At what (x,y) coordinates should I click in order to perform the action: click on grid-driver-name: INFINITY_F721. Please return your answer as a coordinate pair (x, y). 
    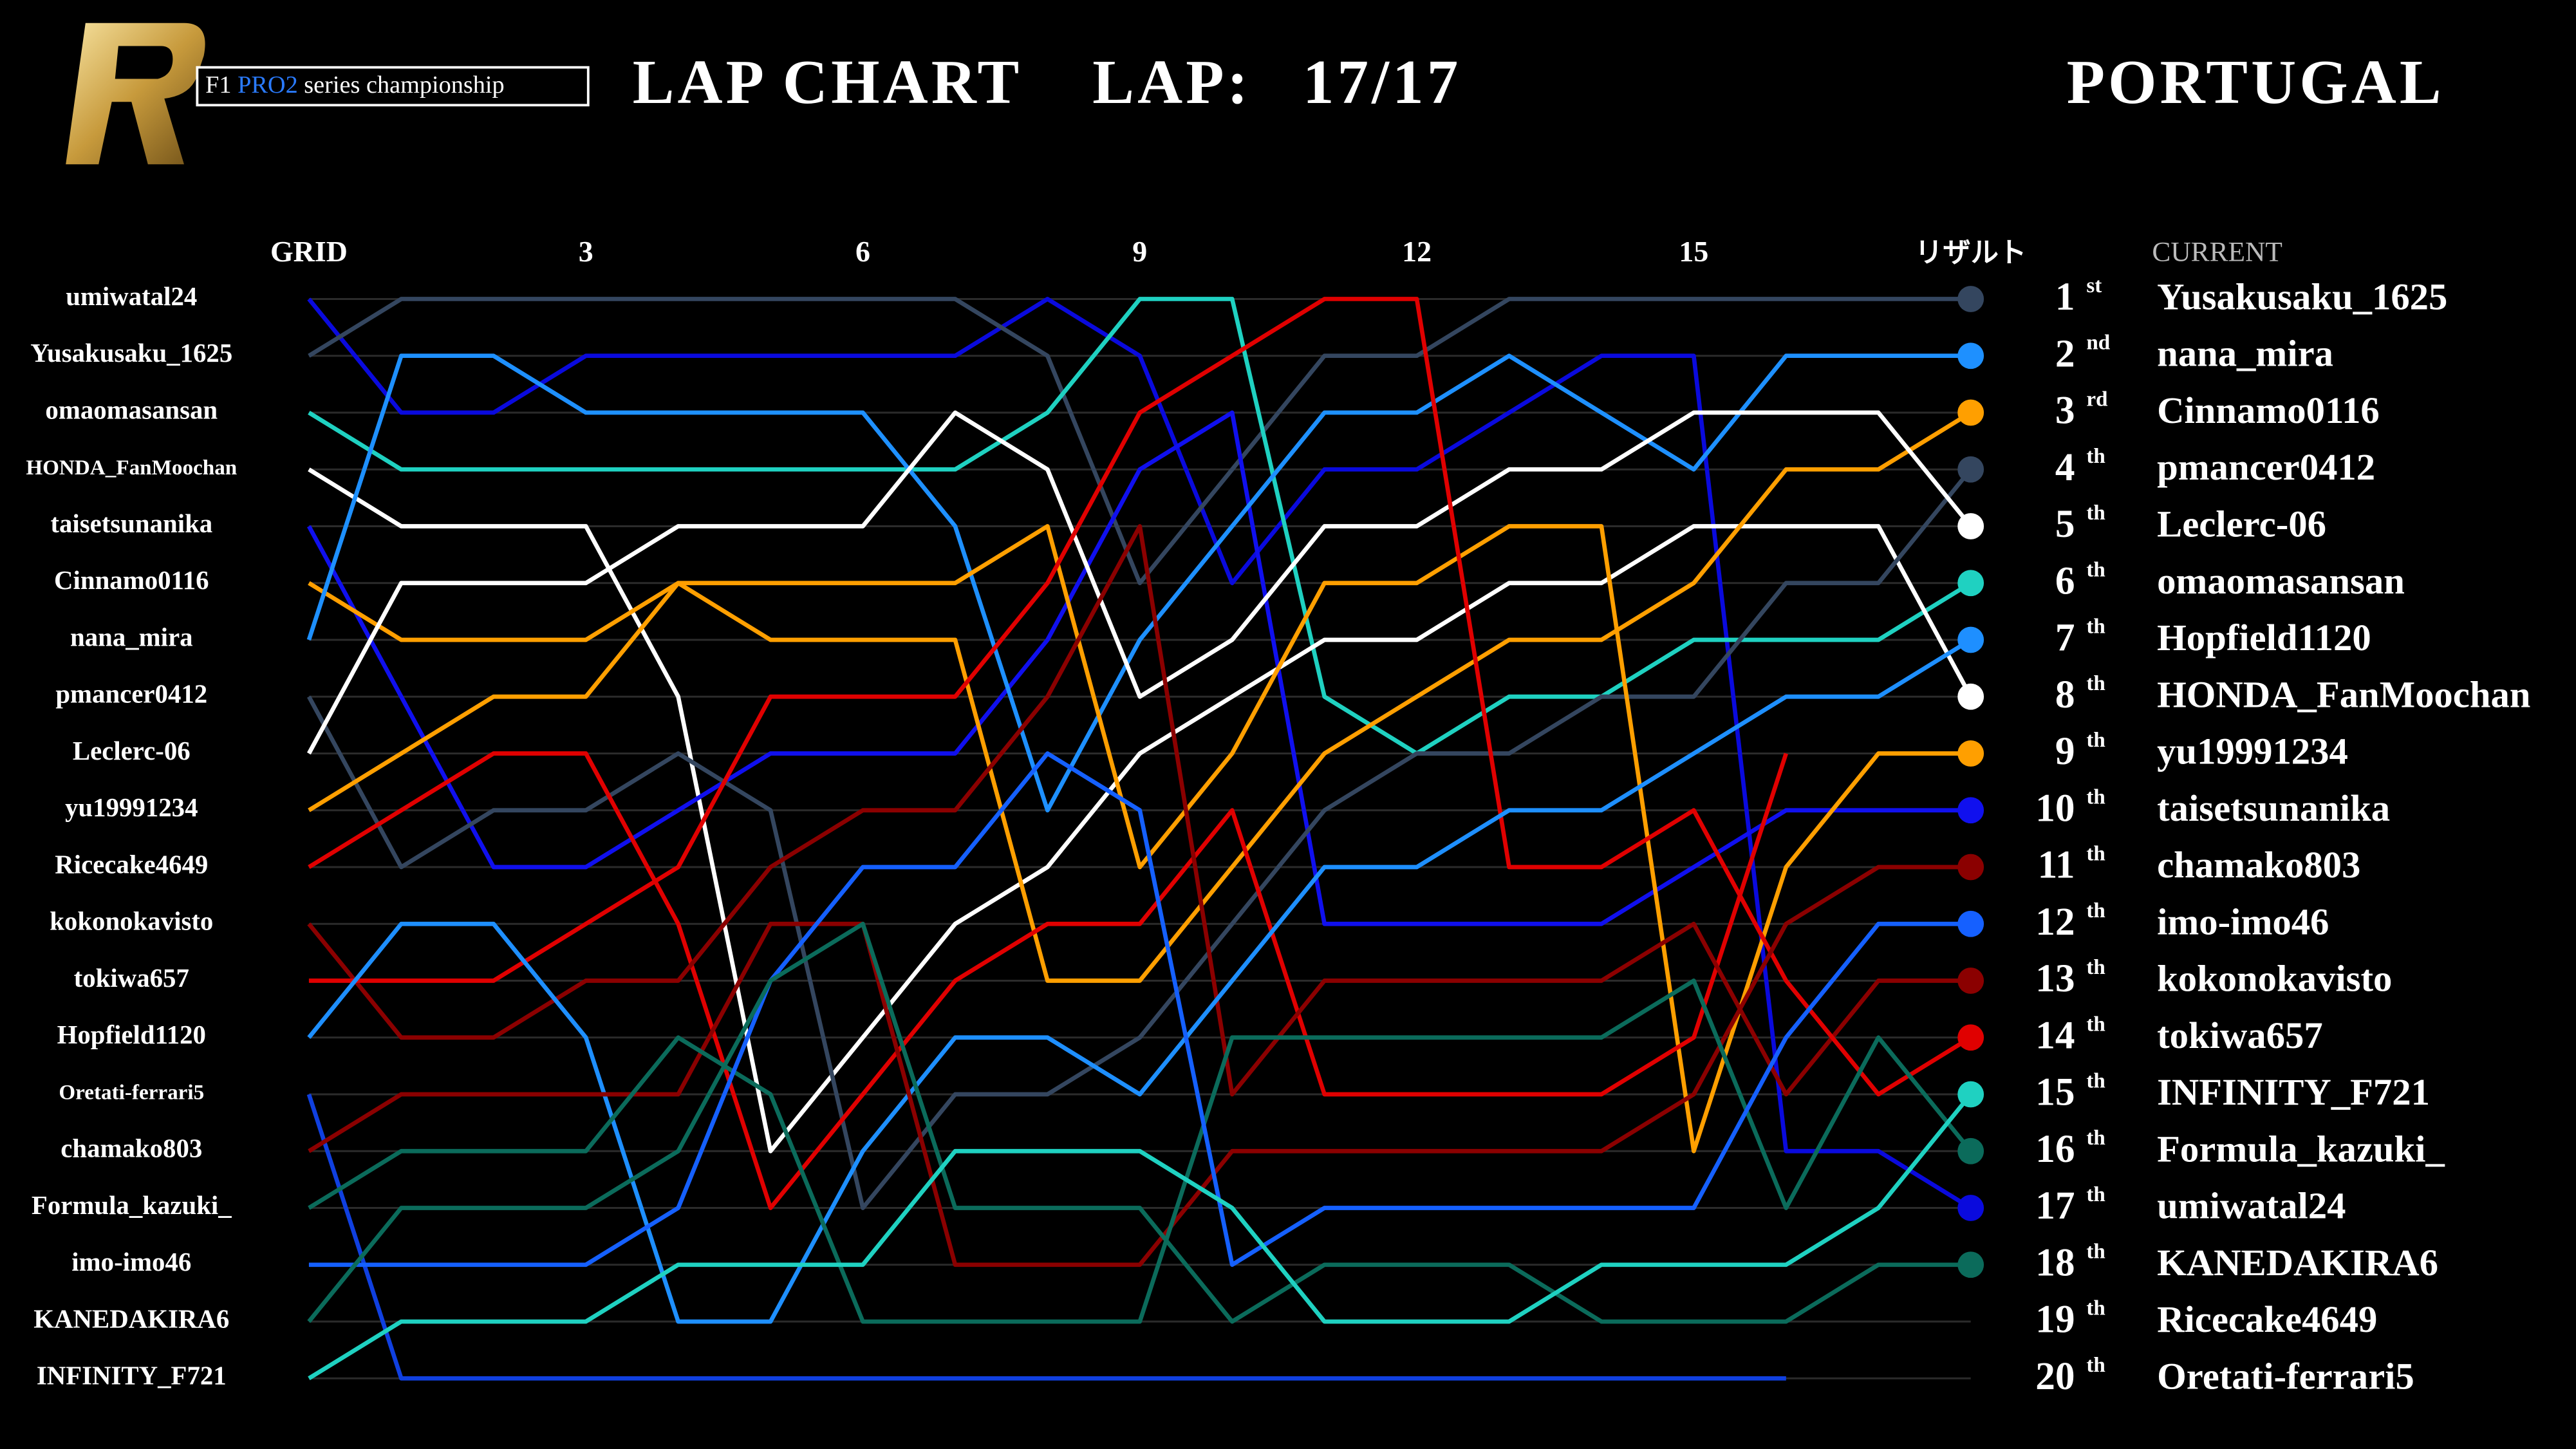
    Looking at the image, I should click on (132, 1375).